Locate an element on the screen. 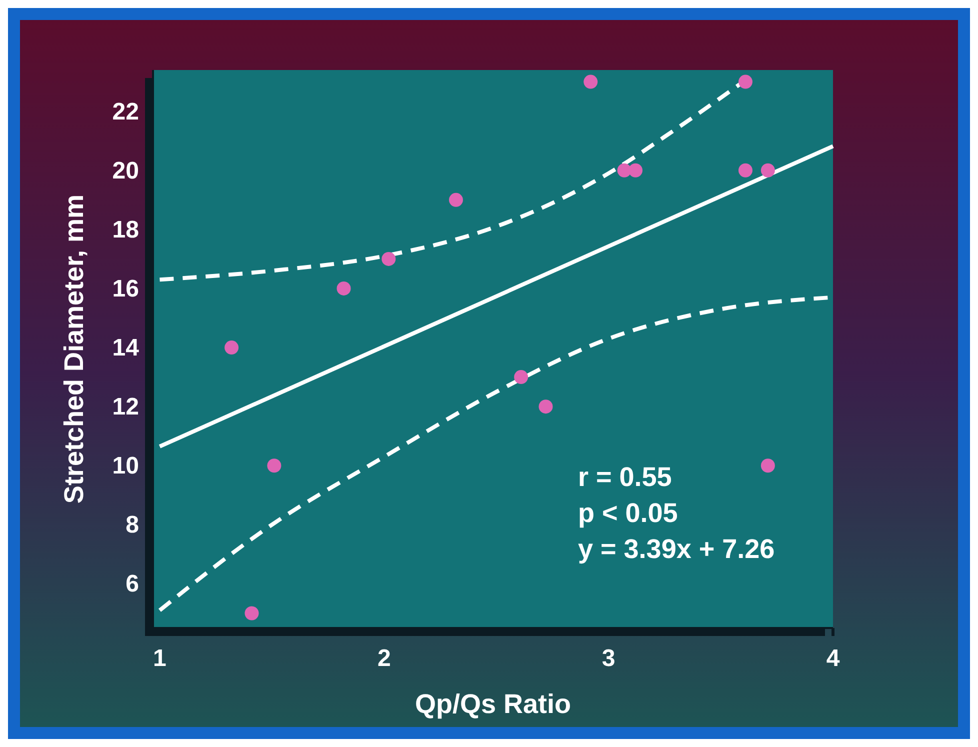 Image resolution: width=978 pixels, height=747 pixels. annotation: y = 3.39x + 7.26 is located at coordinates (676, 549).